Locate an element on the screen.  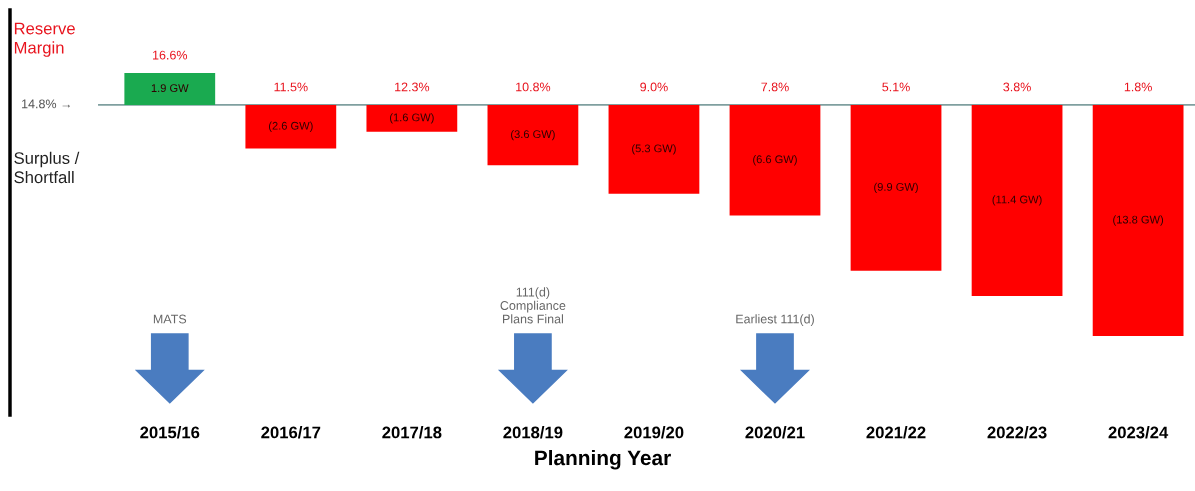
data-label: (13.8 GW) is located at coordinates (1138, 220).